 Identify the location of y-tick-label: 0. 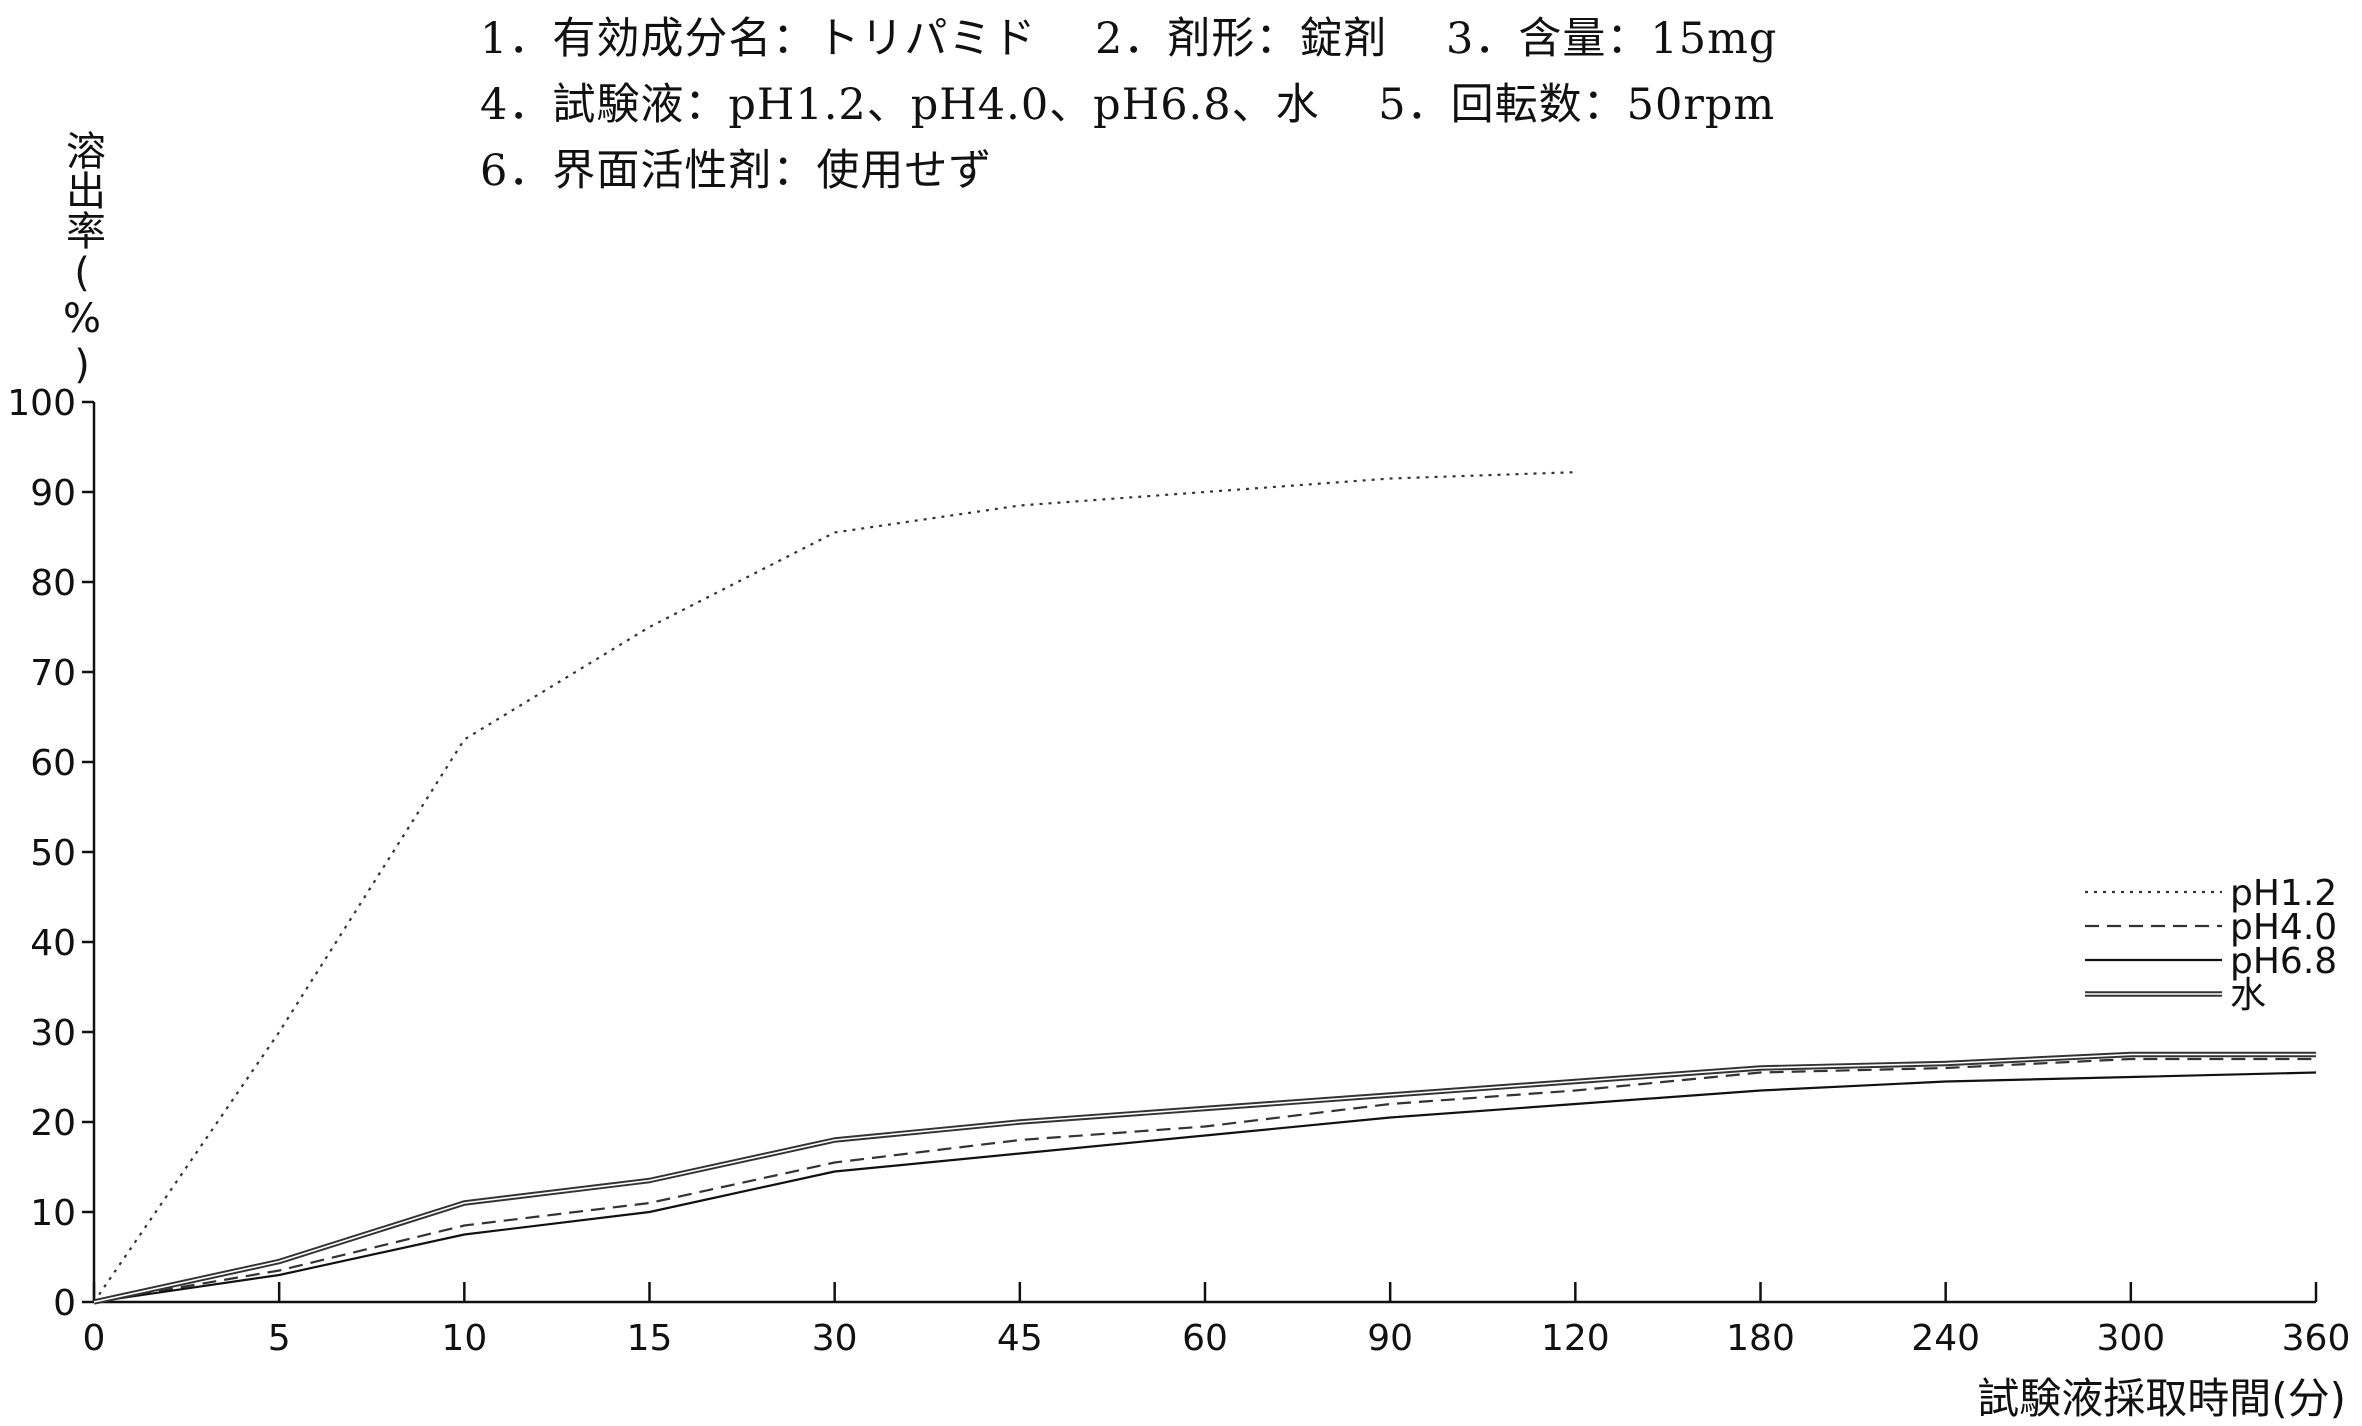
(64, 1303).